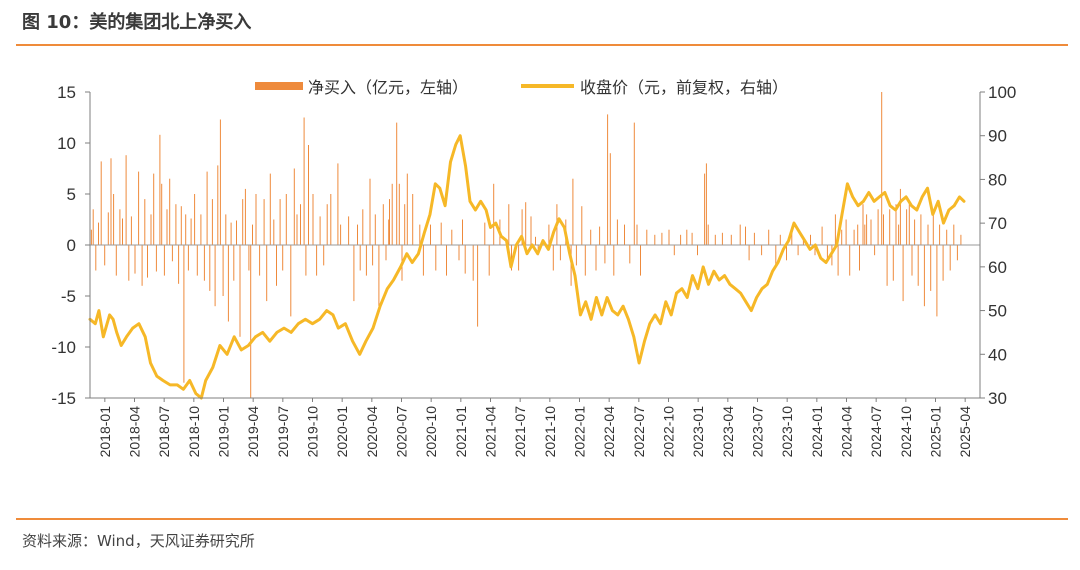  Describe the element at coordinates (580, 432) in the screenshot. I see `x-tick-label: 2022-01` at that location.